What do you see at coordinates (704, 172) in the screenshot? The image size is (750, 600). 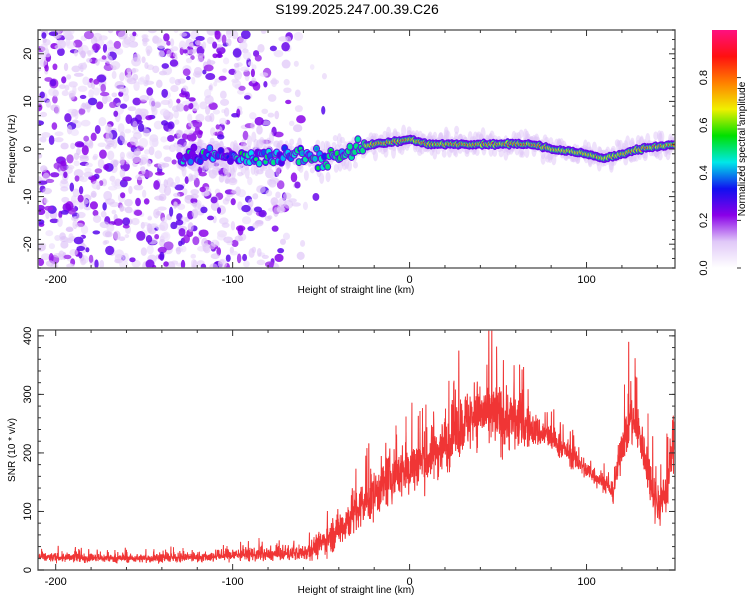 I see `colorbar-tick-label: 0.4` at bounding box center [704, 172].